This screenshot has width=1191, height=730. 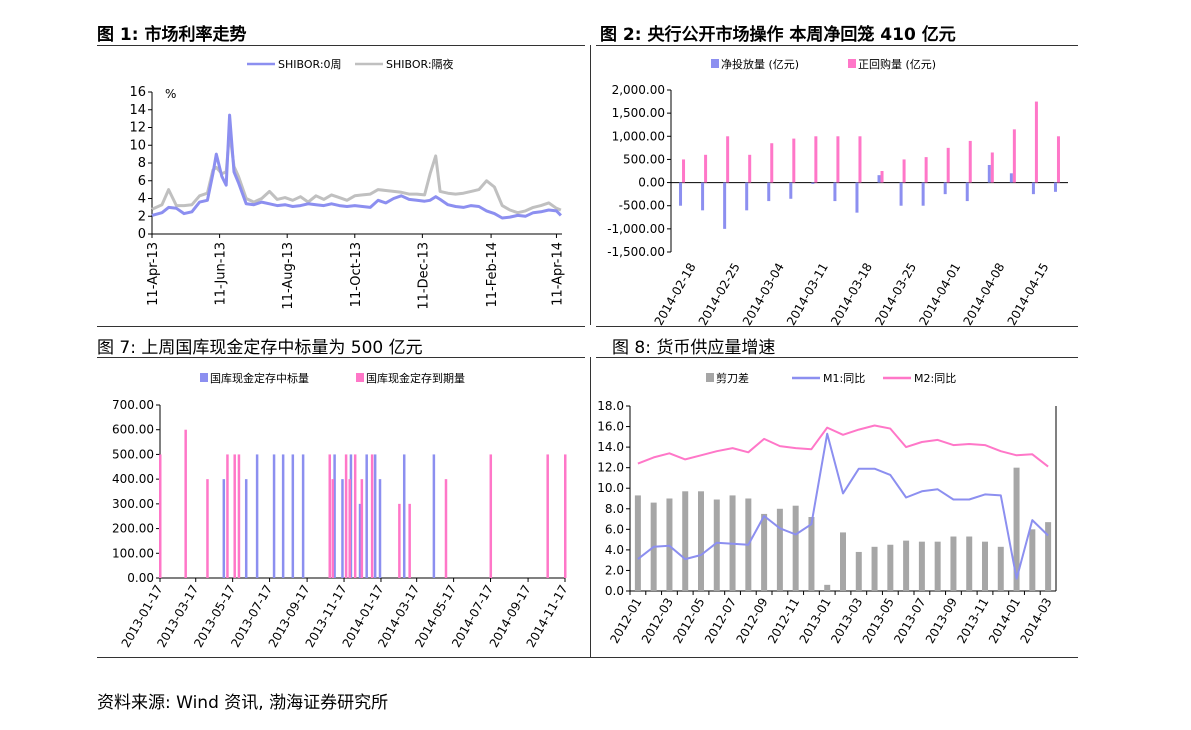 What do you see at coordinates (843, 506) in the screenshot?
I see `c8-m1-line` at bounding box center [843, 506].